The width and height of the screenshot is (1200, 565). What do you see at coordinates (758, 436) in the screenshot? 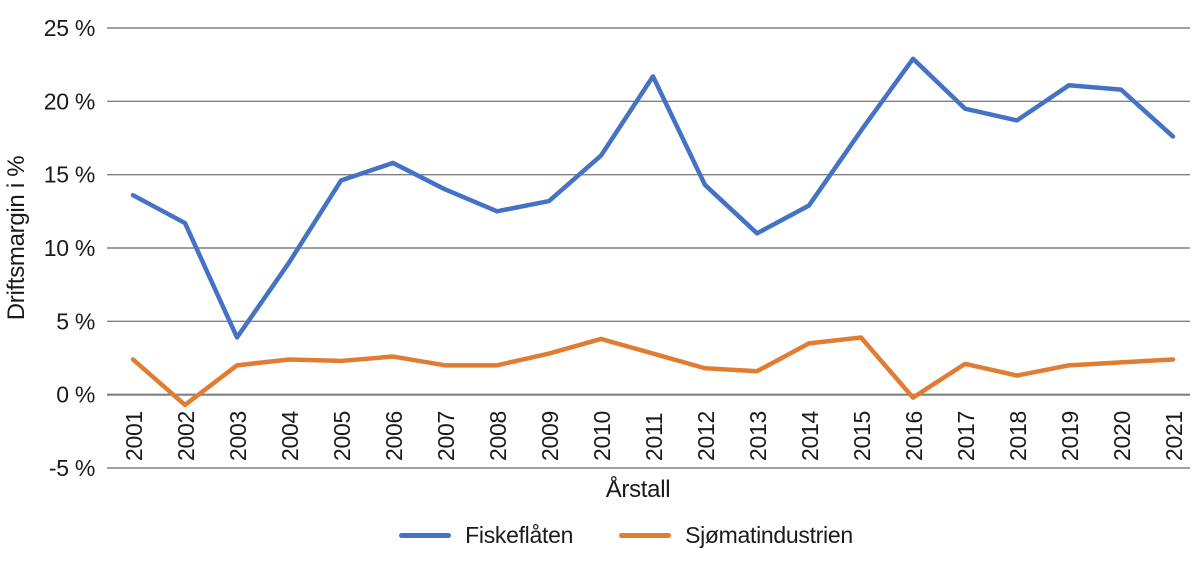
I see `x-tick-label-2013: 2013` at bounding box center [758, 436].